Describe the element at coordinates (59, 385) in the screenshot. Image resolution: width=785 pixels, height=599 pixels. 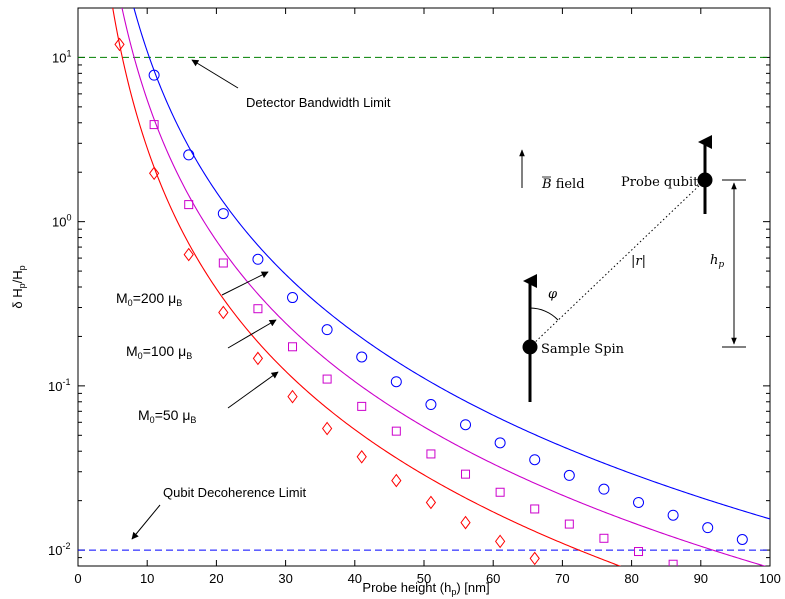
I see `y-tick-label: 10⁻¹` at that location.